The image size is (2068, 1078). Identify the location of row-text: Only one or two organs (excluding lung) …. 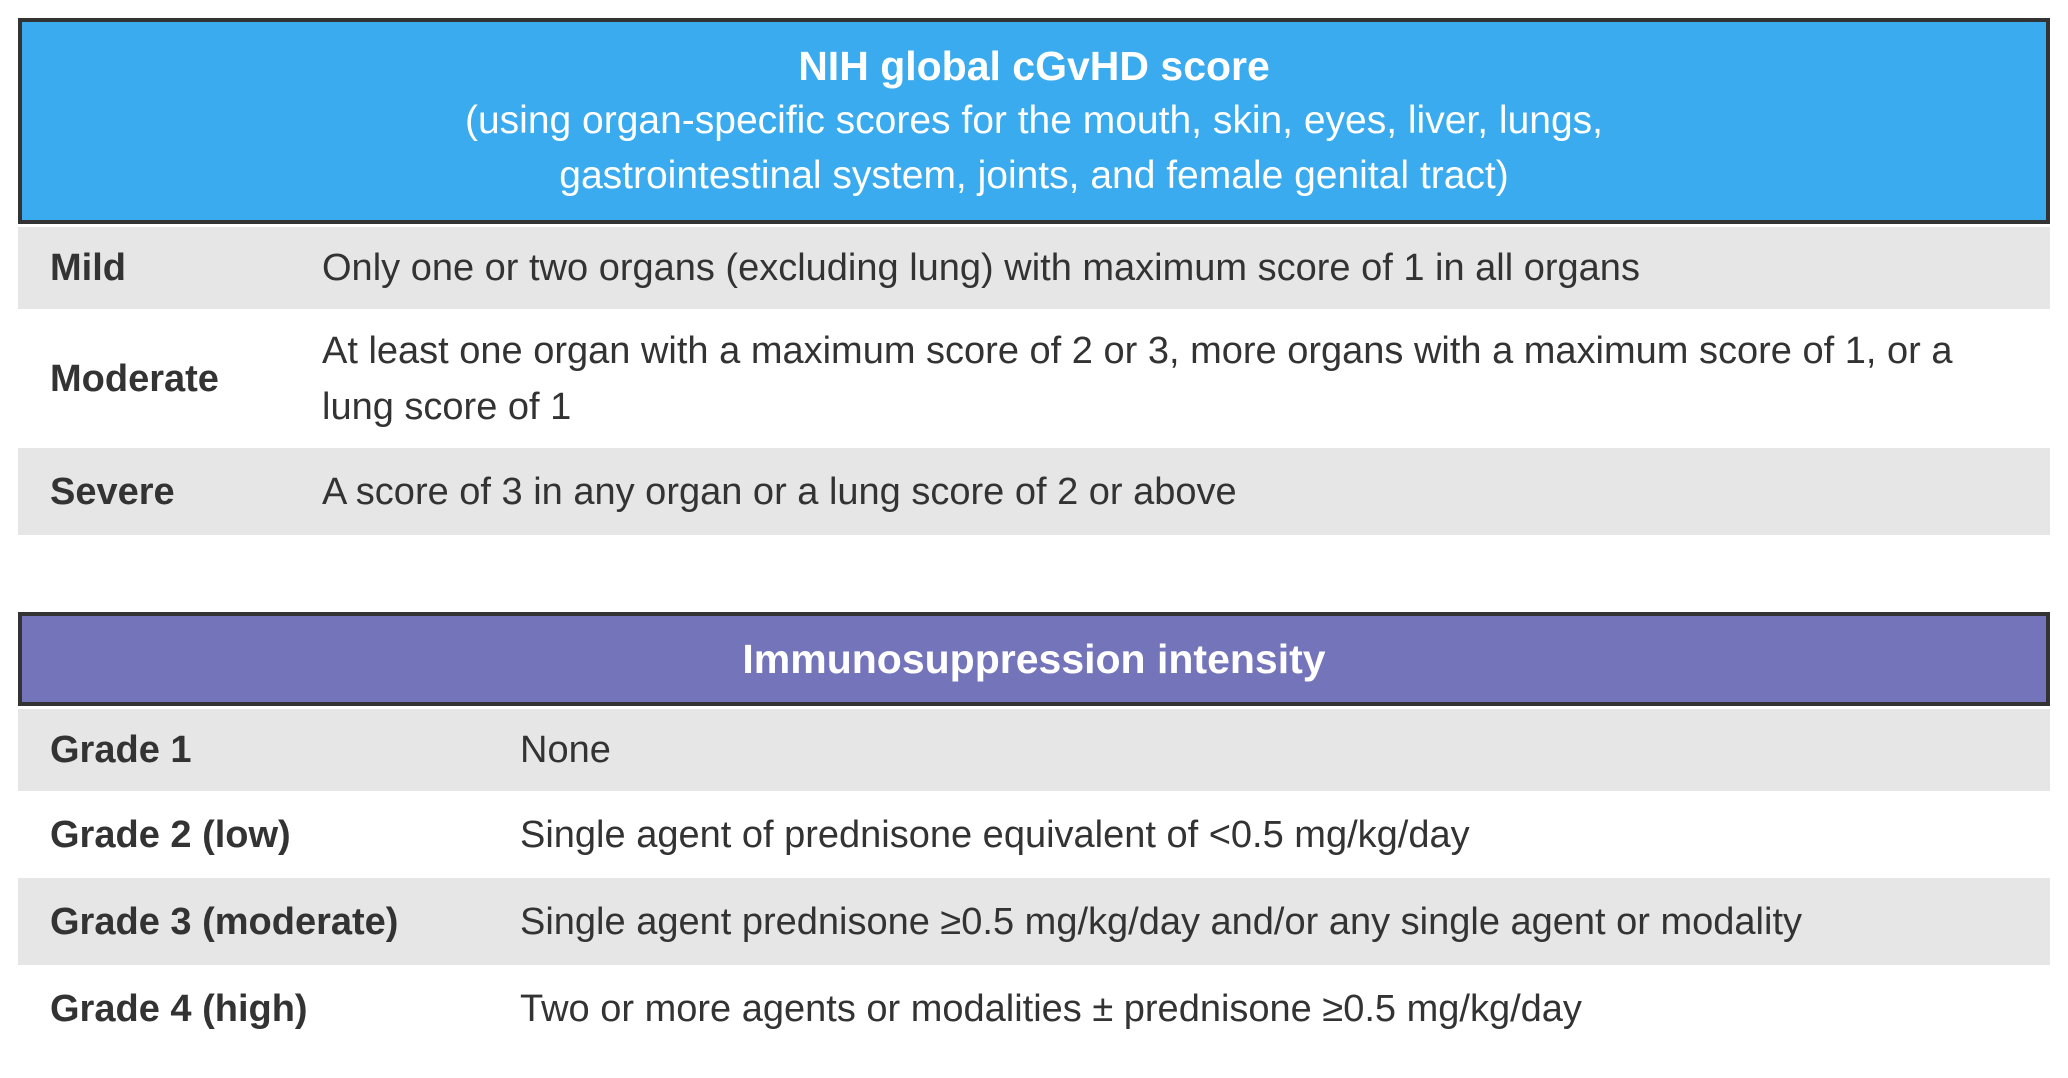
(981, 268).